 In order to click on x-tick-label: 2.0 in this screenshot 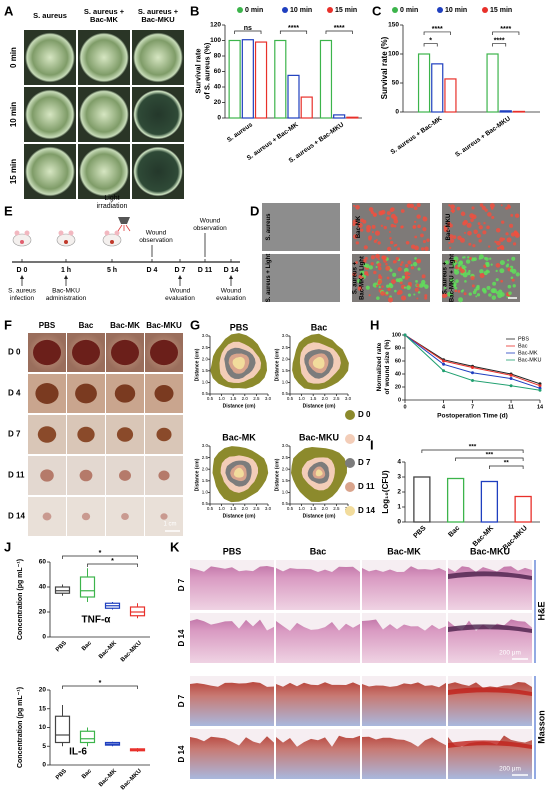, I will do `click(325, 398)`.